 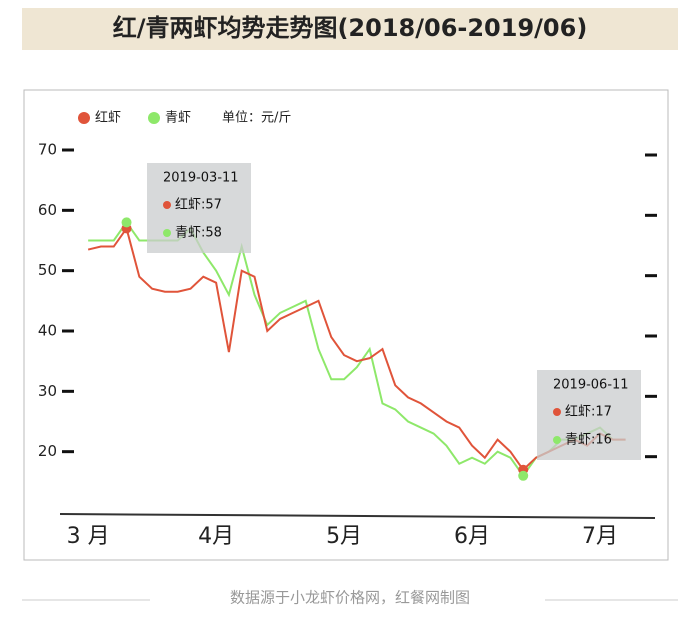 I want to click on title-band, so click(x=350, y=29).